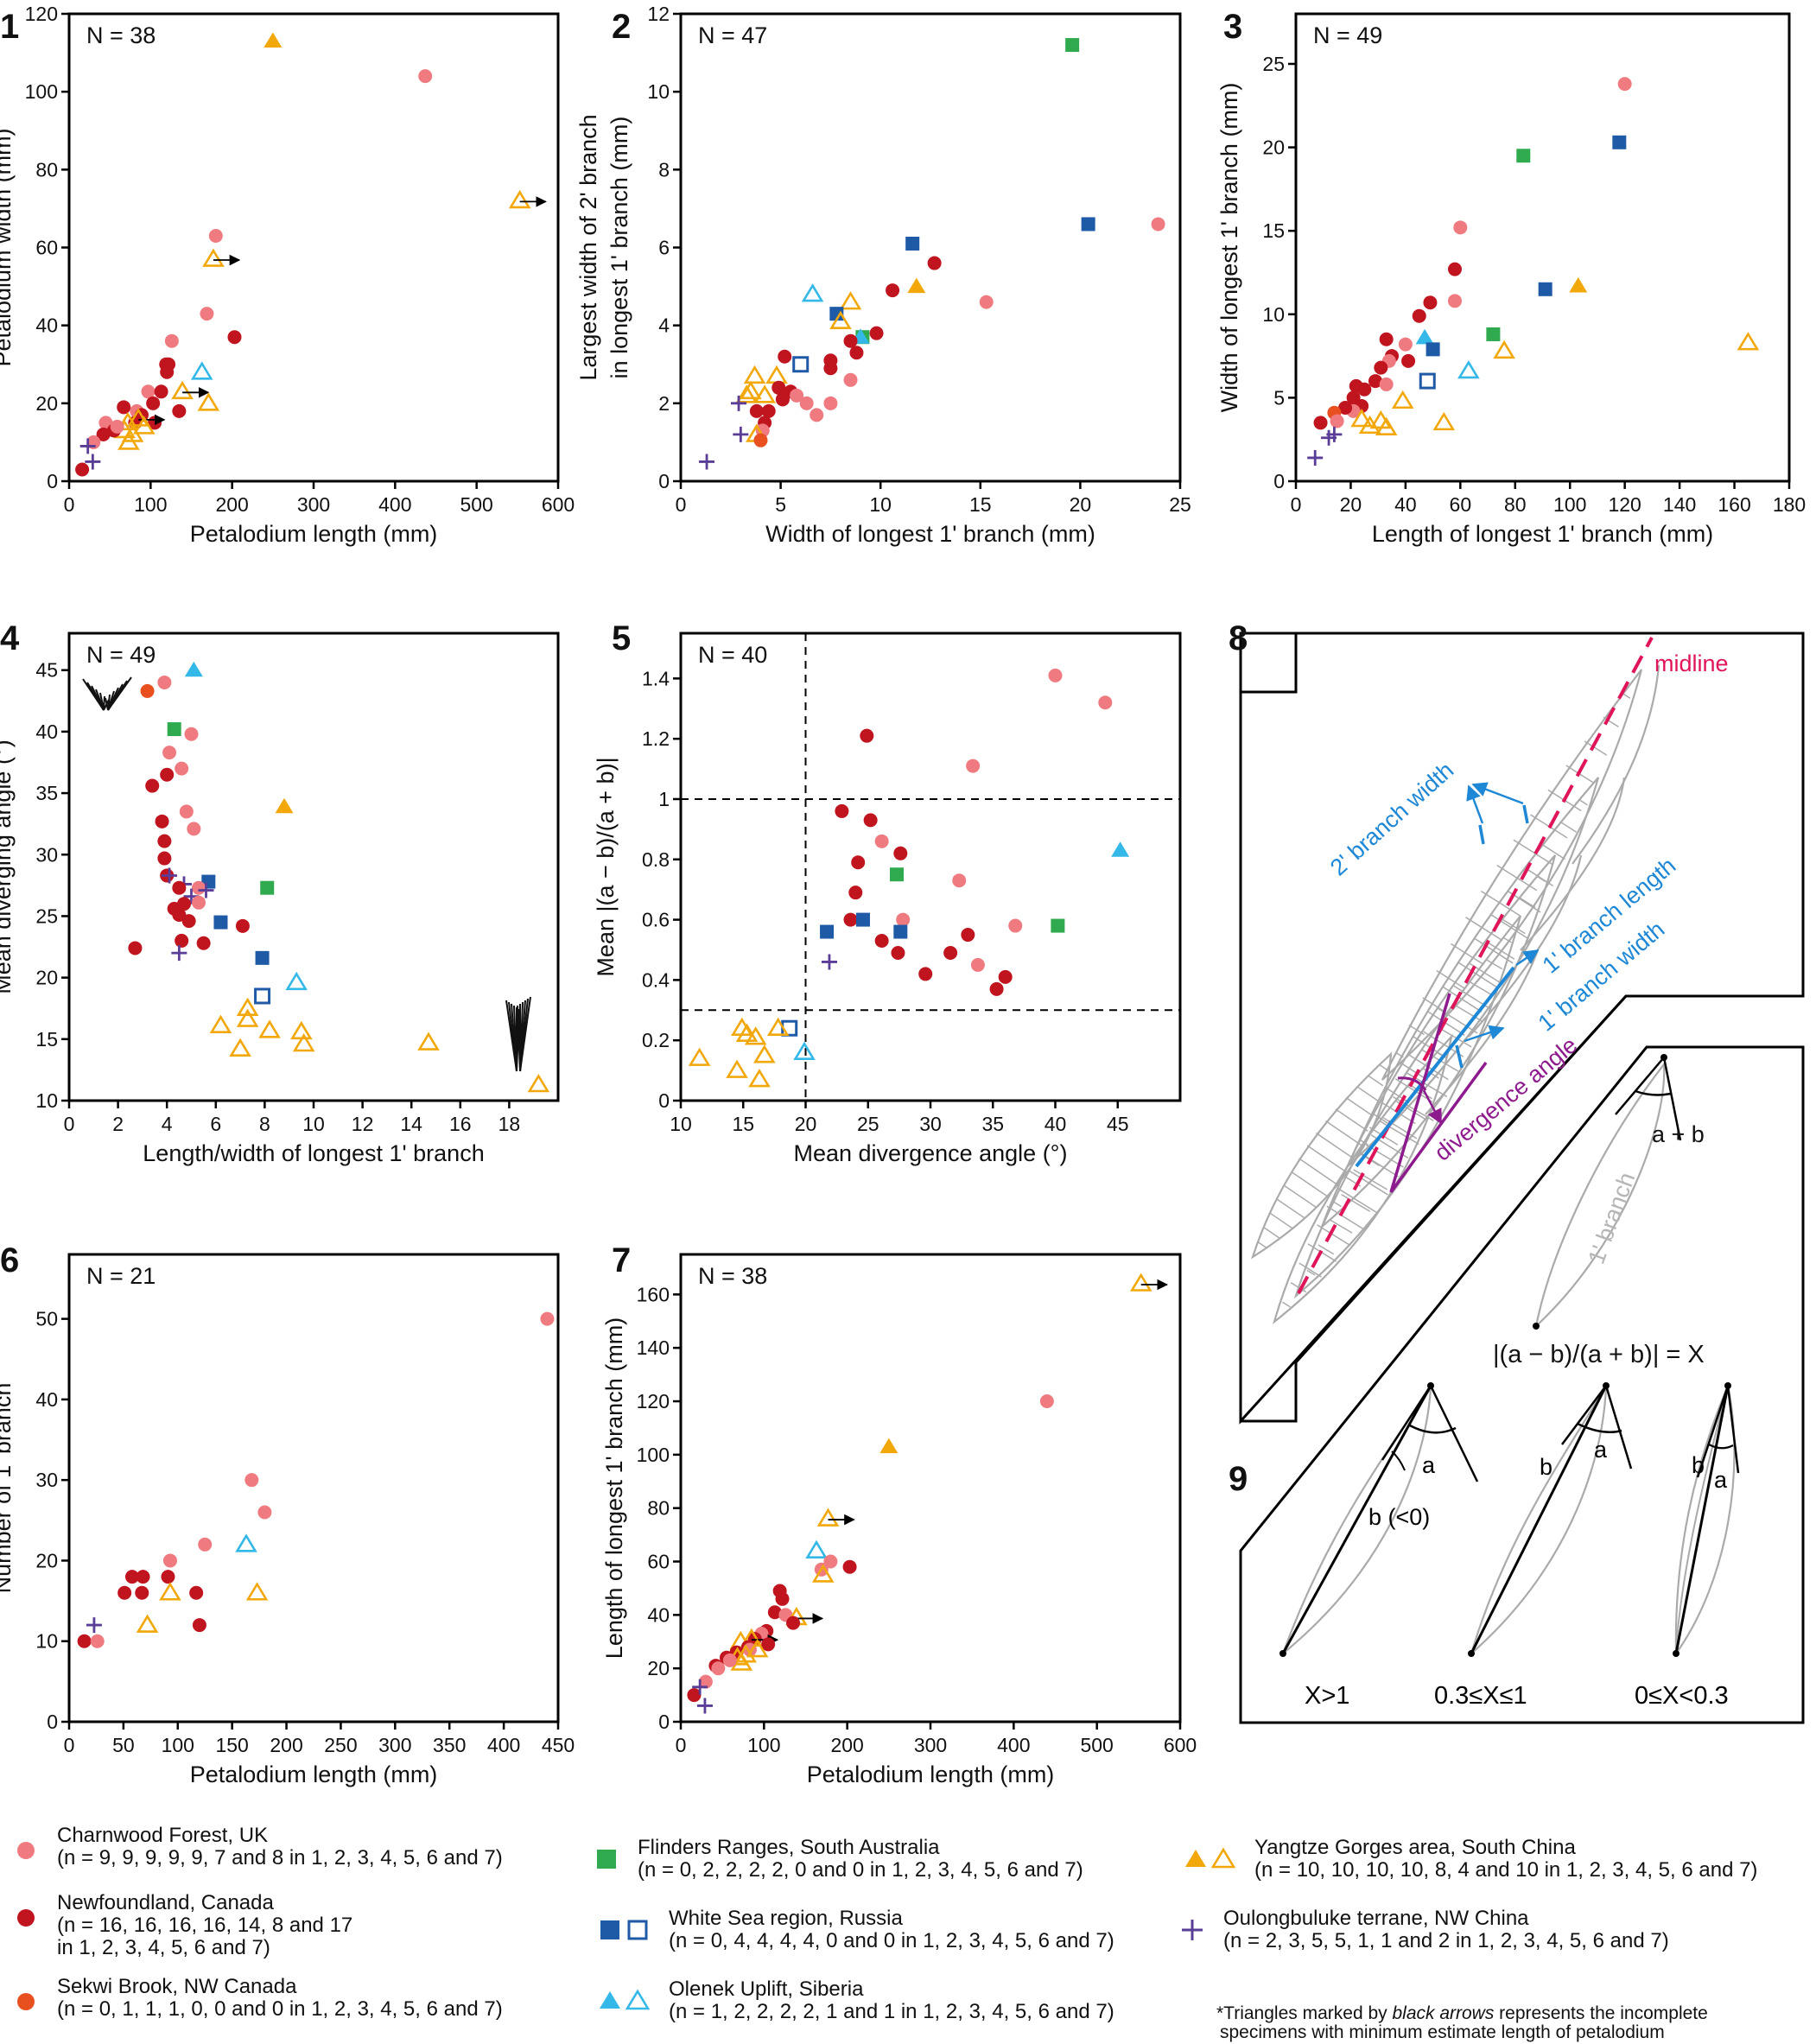  What do you see at coordinates (1455, 994) in the screenshot?
I see `petalodium-sketch` at bounding box center [1455, 994].